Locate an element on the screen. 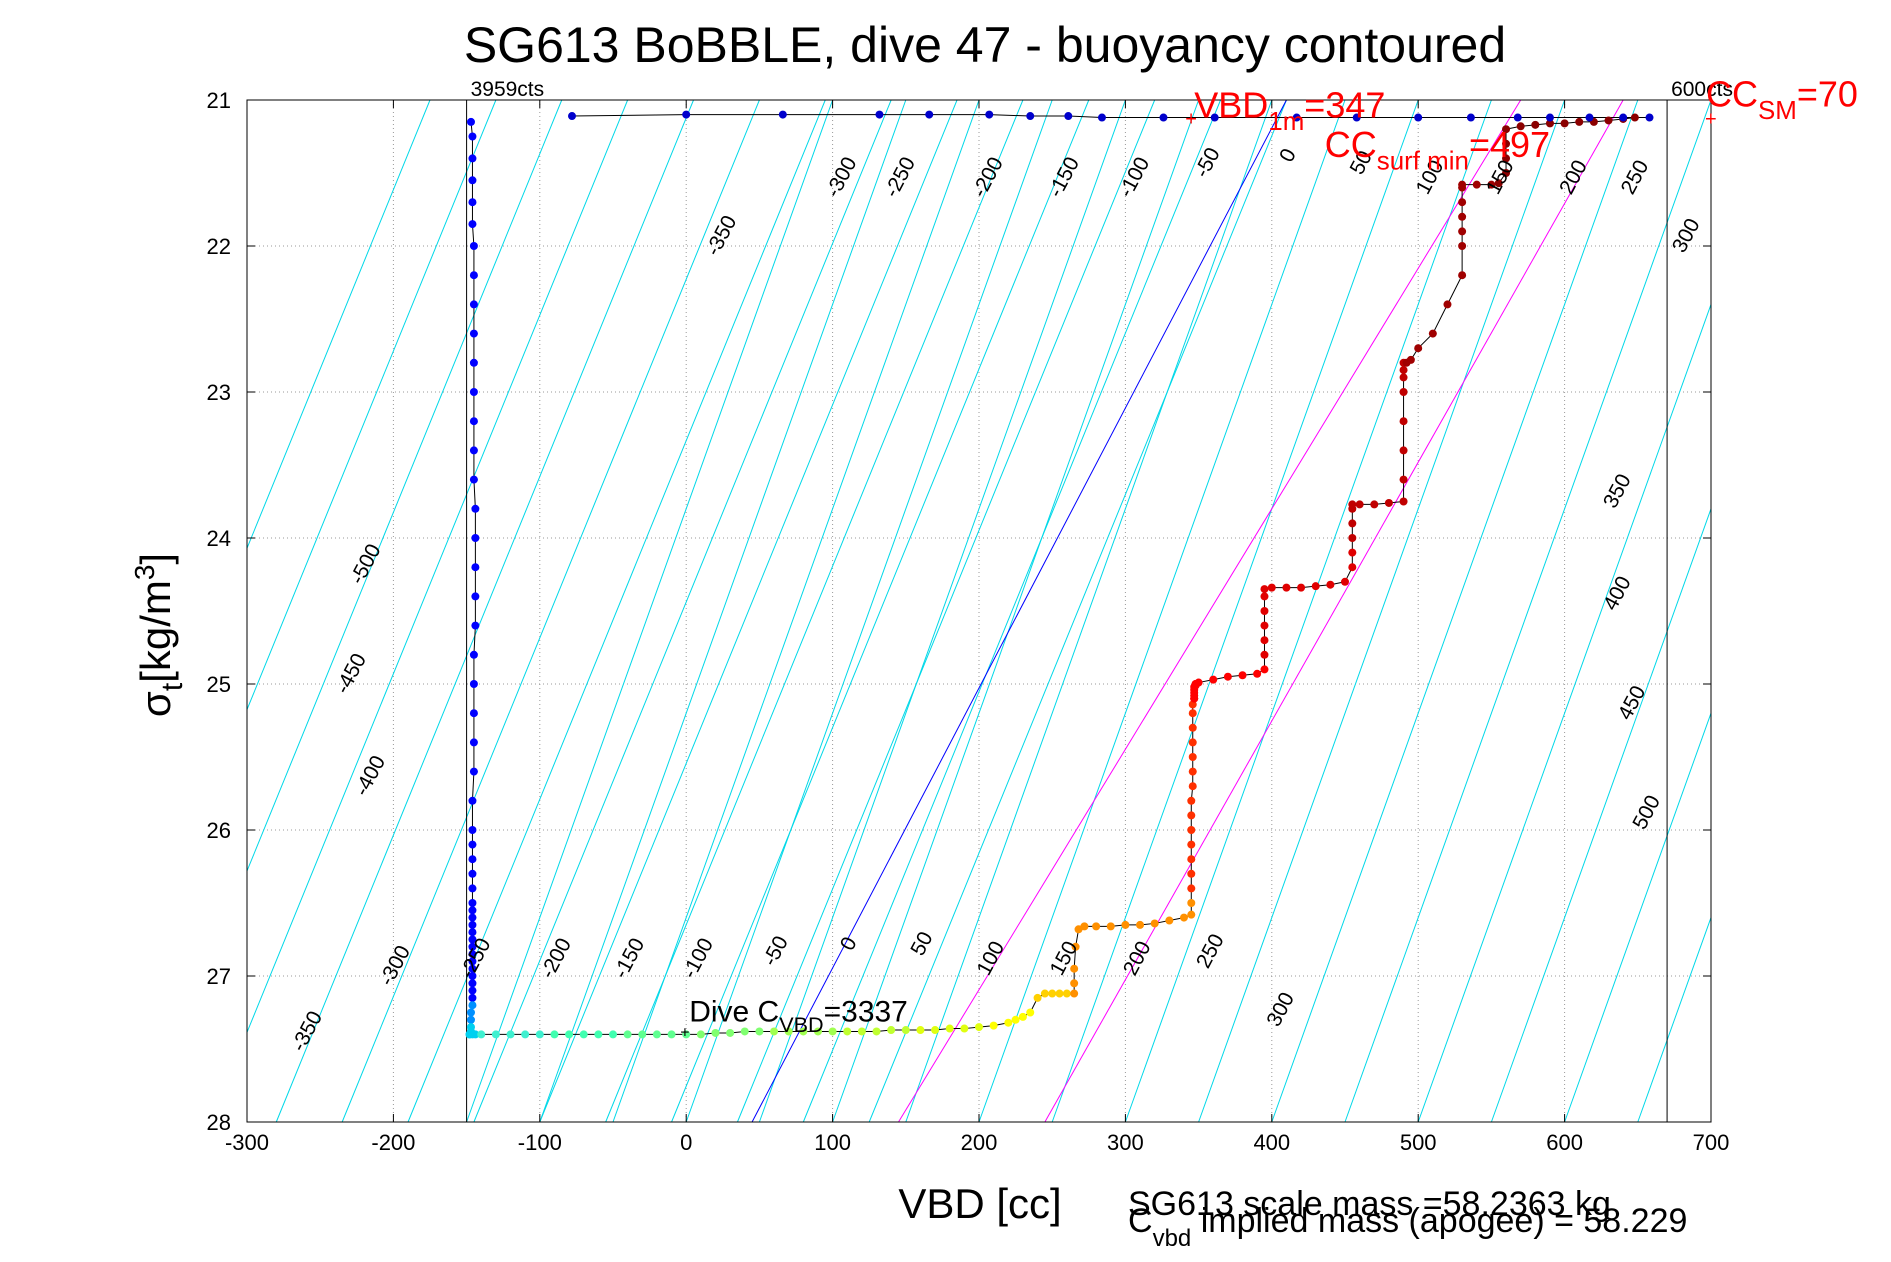 The height and width of the screenshot is (1262, 1891). x-tick-label: 300 is located at coordinates (1125, 1142).